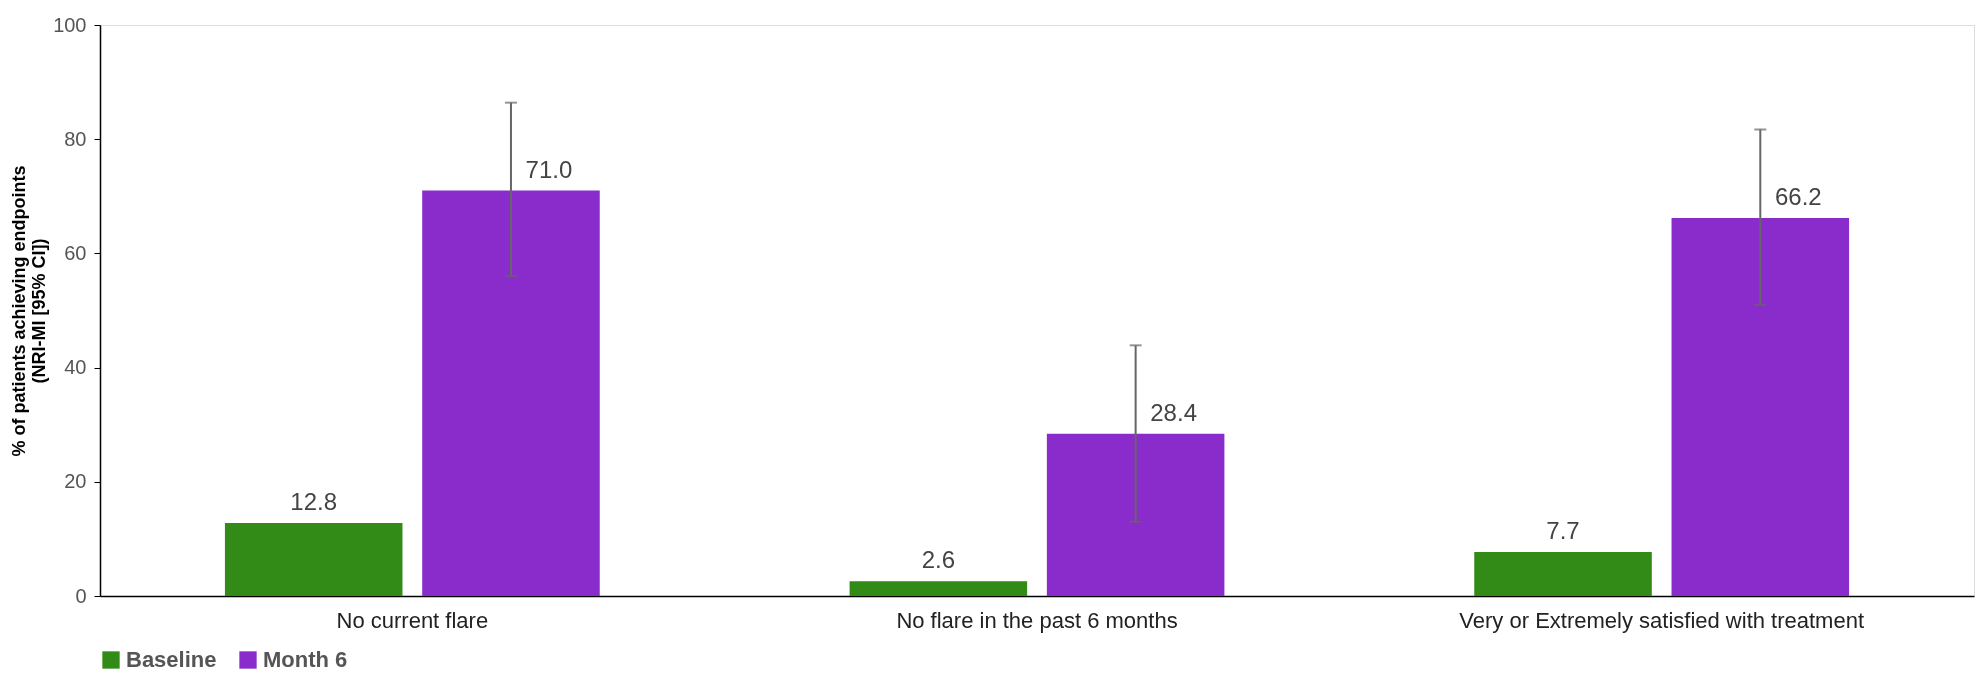 The width and height of the screenshot is (1984, 681). I want to click on y-tick-label: 20, so click(75, 481).